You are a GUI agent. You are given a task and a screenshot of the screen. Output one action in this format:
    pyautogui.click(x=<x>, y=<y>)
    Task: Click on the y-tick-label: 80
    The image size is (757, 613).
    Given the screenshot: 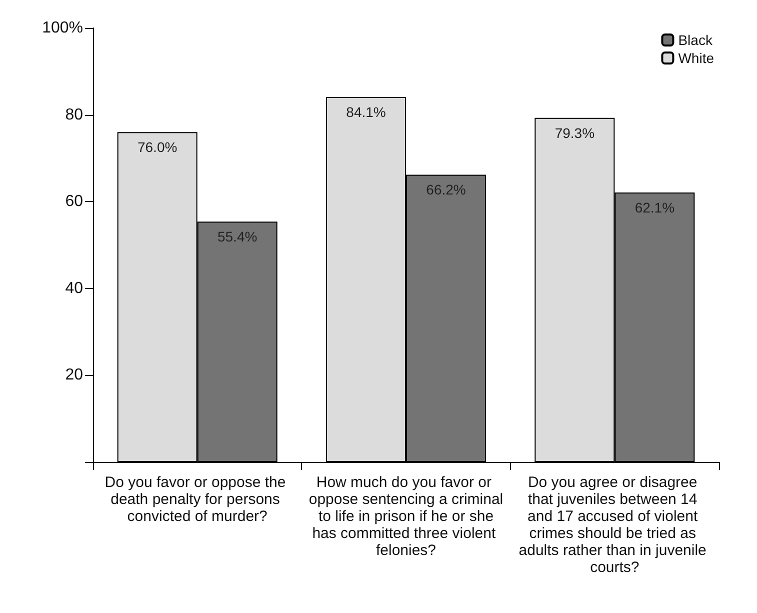 What is the action you would take?
    pyautogui.click(x=74, y=115)
    